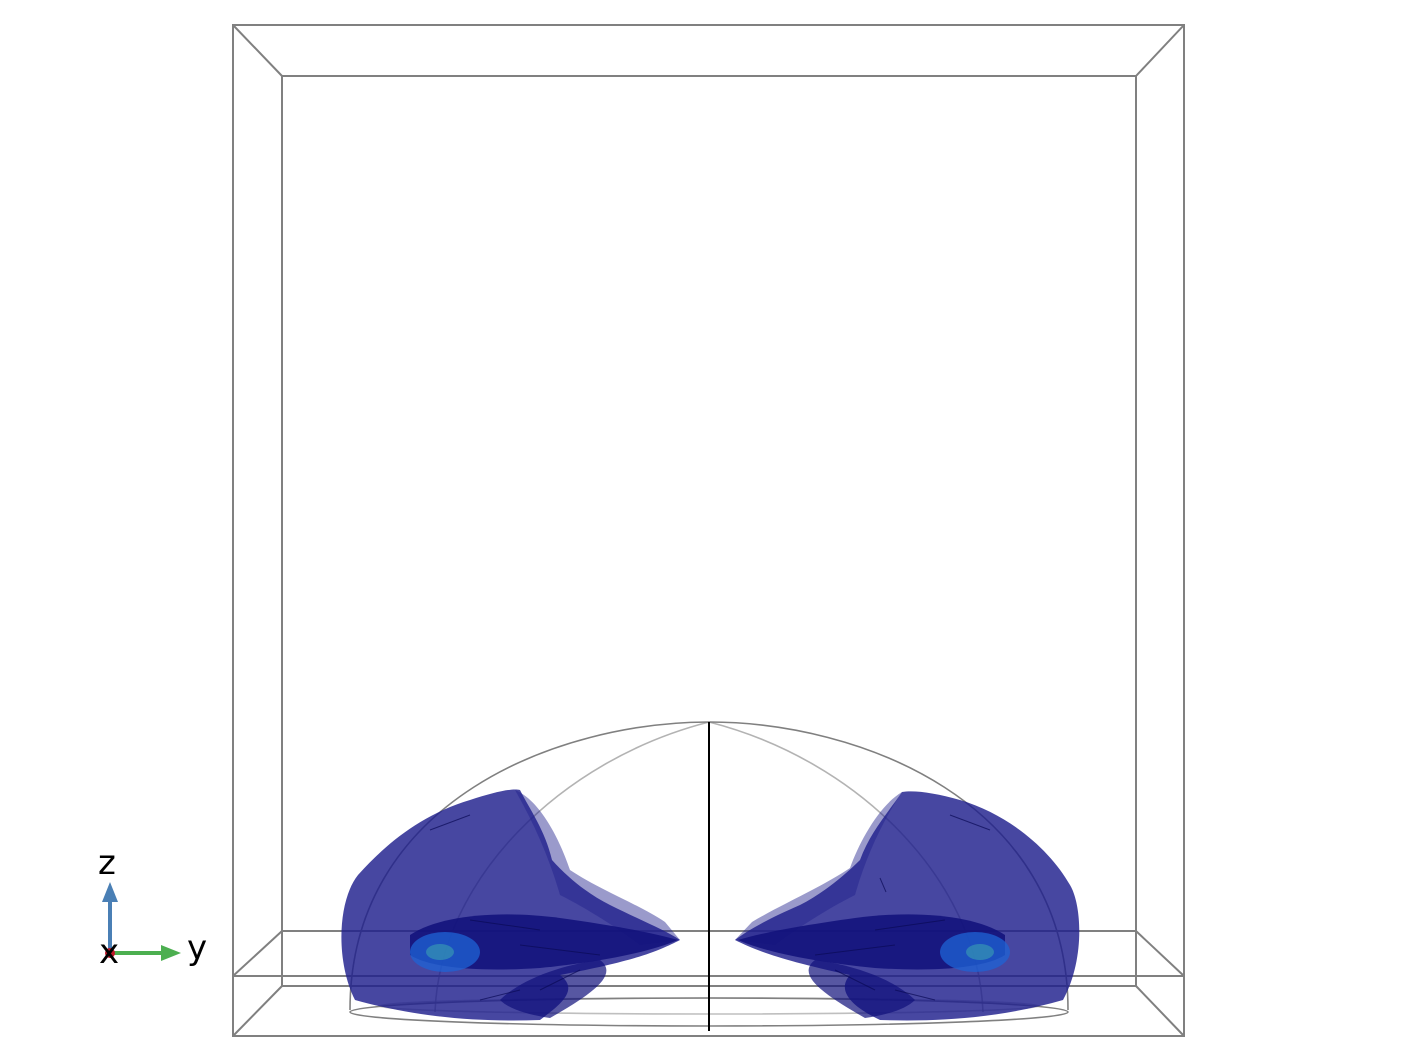  I want to click on right-lobe-crease-lines, so click(902, 907).